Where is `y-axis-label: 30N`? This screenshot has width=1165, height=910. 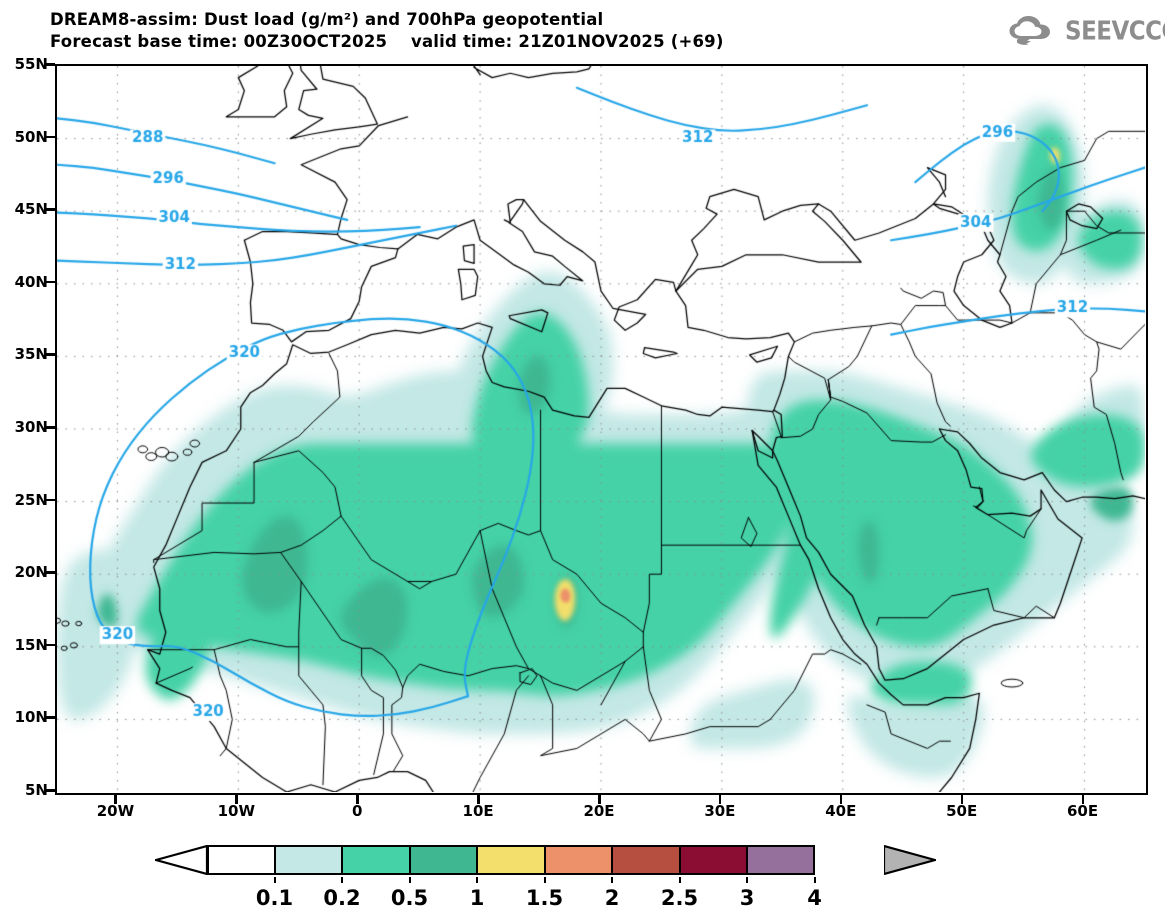
y-axis-label: 30N is located at coordinates (31, 427).